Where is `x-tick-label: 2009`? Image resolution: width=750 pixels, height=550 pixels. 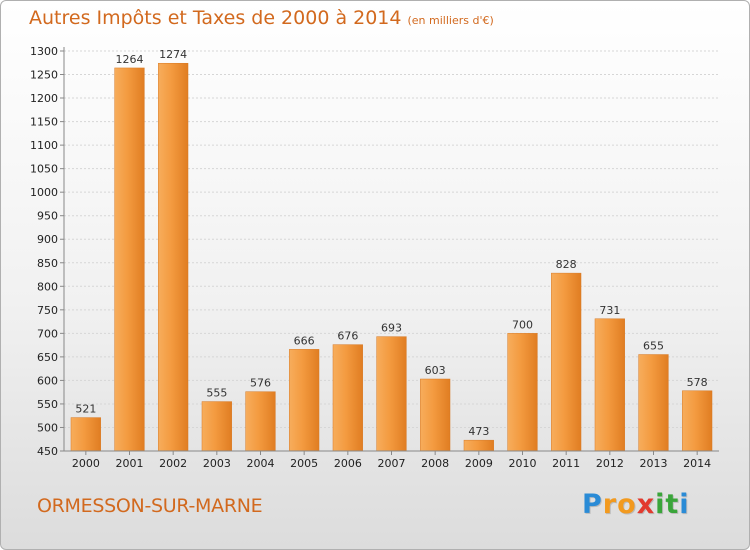
x-tick-label: 2009 is located at coordinates (479, 463).